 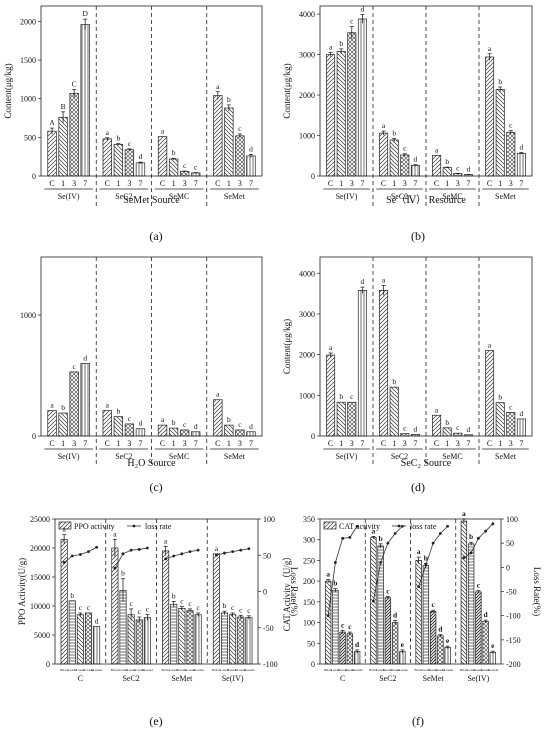 What do you see at coordinates (42, 635) in the screenshot?
I see `y-tick-label: 5000` at bounding box center [42, 635].